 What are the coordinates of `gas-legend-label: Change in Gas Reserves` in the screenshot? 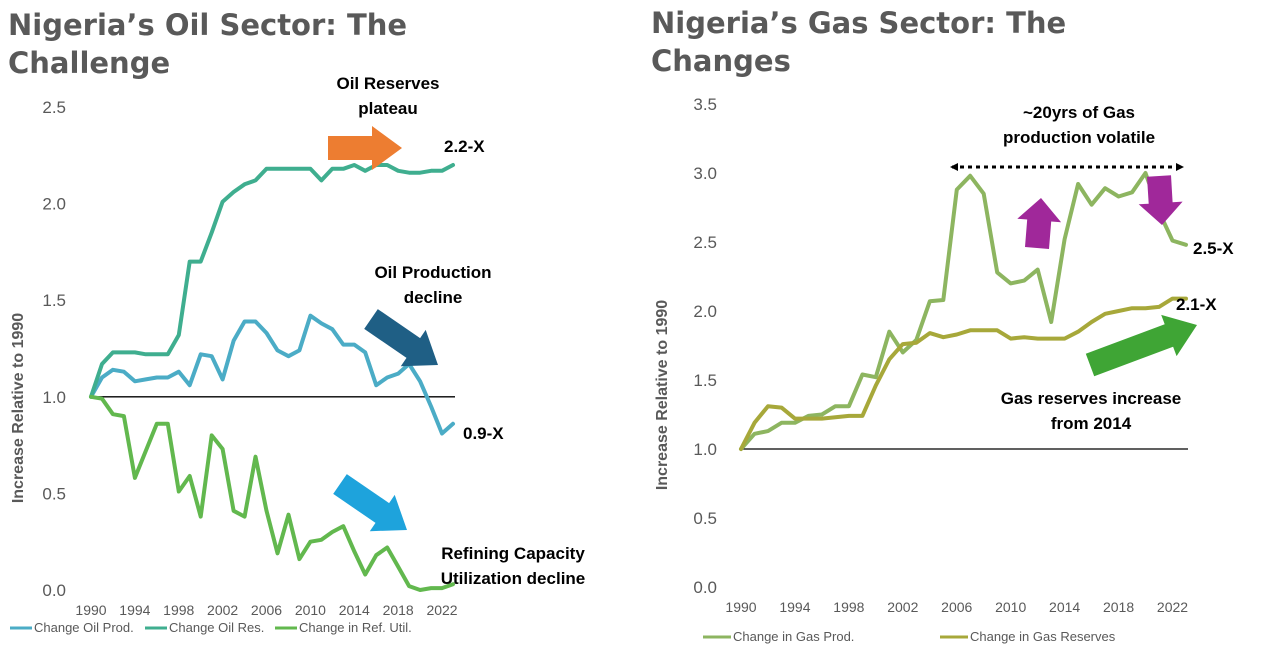 It's located at (1043, 636).